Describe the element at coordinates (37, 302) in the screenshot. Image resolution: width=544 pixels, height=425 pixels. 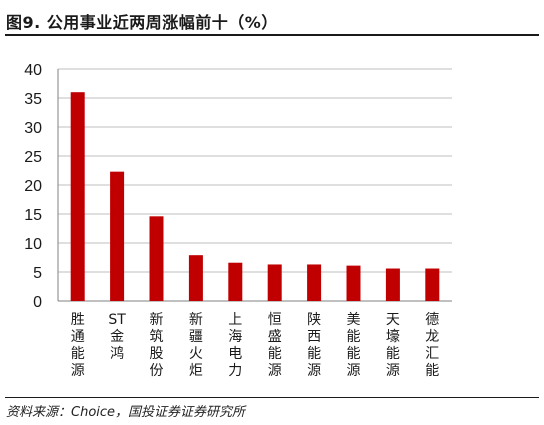
I see `y-tick-label: 0` at that location.